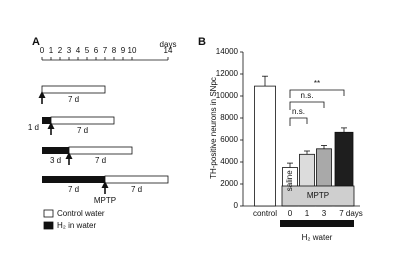 This screenshot has height=260, width=415. What do you see at coordinates (36, 42) in the screenshot?
I see `panel-label: A` at bounding box center [36, 42].